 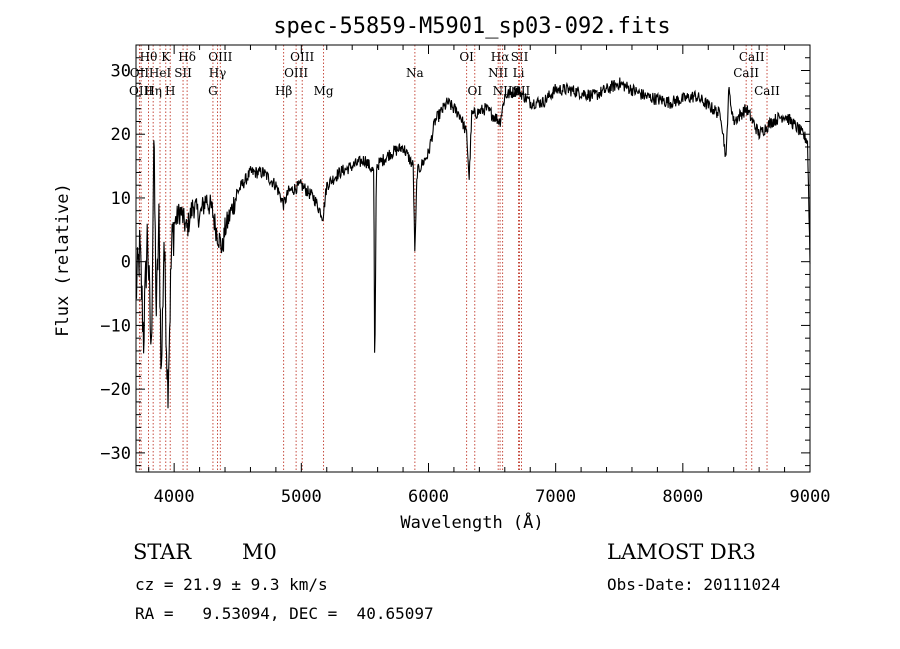 What do you see at coordinates (555, 497) in the screenshot?
I see `x-tick-label: 7000` at bounding box center [555, 497].